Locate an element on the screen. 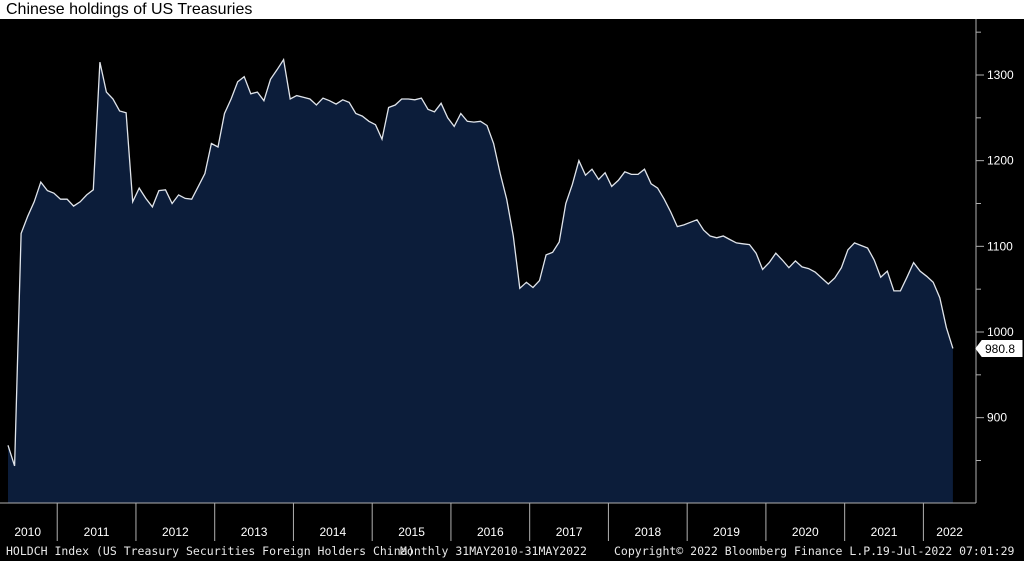  x-tick-label: 2010 is located at coordinates (27, 532).